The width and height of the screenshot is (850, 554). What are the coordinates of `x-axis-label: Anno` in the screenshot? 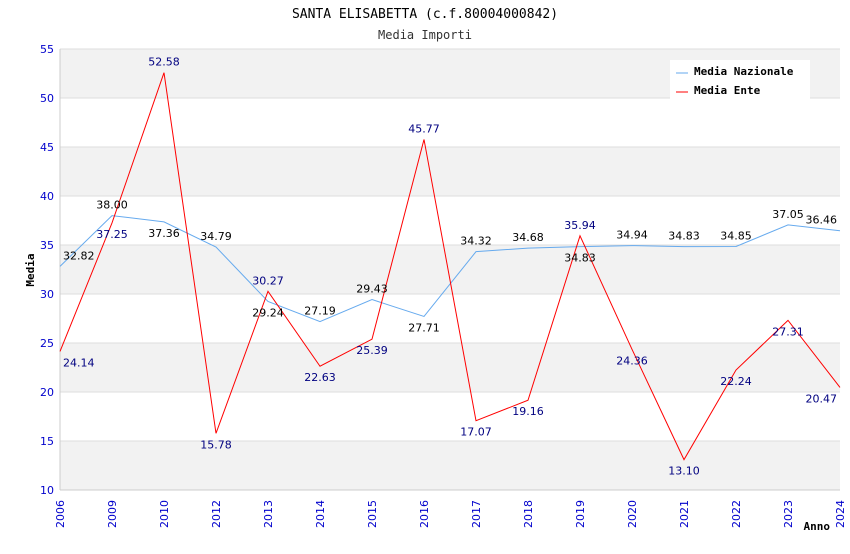 It's located at (817, 526).